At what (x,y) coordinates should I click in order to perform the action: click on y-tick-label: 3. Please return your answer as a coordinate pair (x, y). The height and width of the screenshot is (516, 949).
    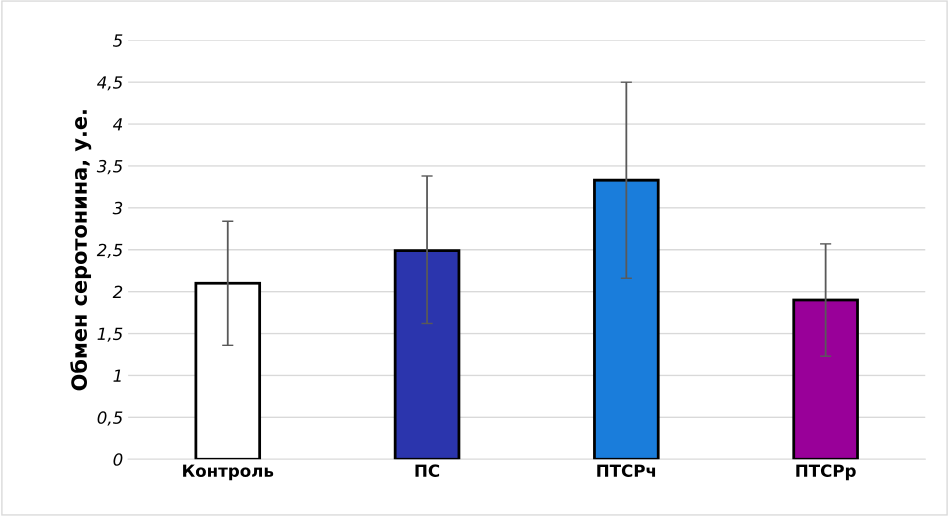
    Looking at the image, I should click on (117, 208).